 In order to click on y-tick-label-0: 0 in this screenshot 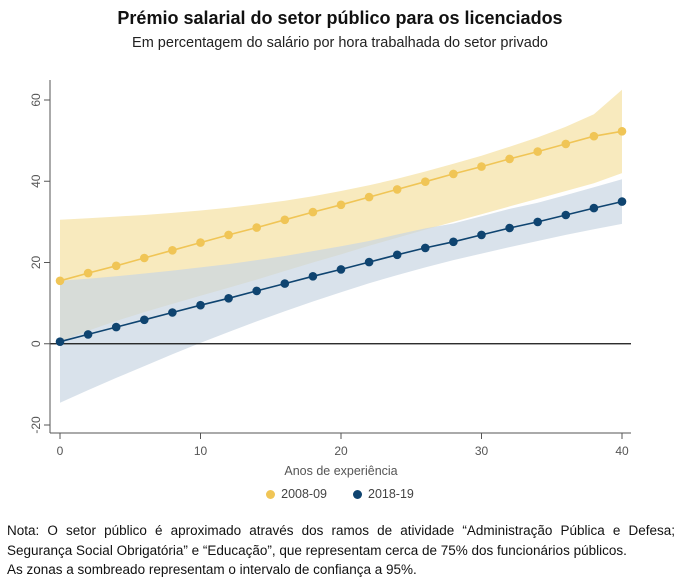, I will do `click(36, 343)`.